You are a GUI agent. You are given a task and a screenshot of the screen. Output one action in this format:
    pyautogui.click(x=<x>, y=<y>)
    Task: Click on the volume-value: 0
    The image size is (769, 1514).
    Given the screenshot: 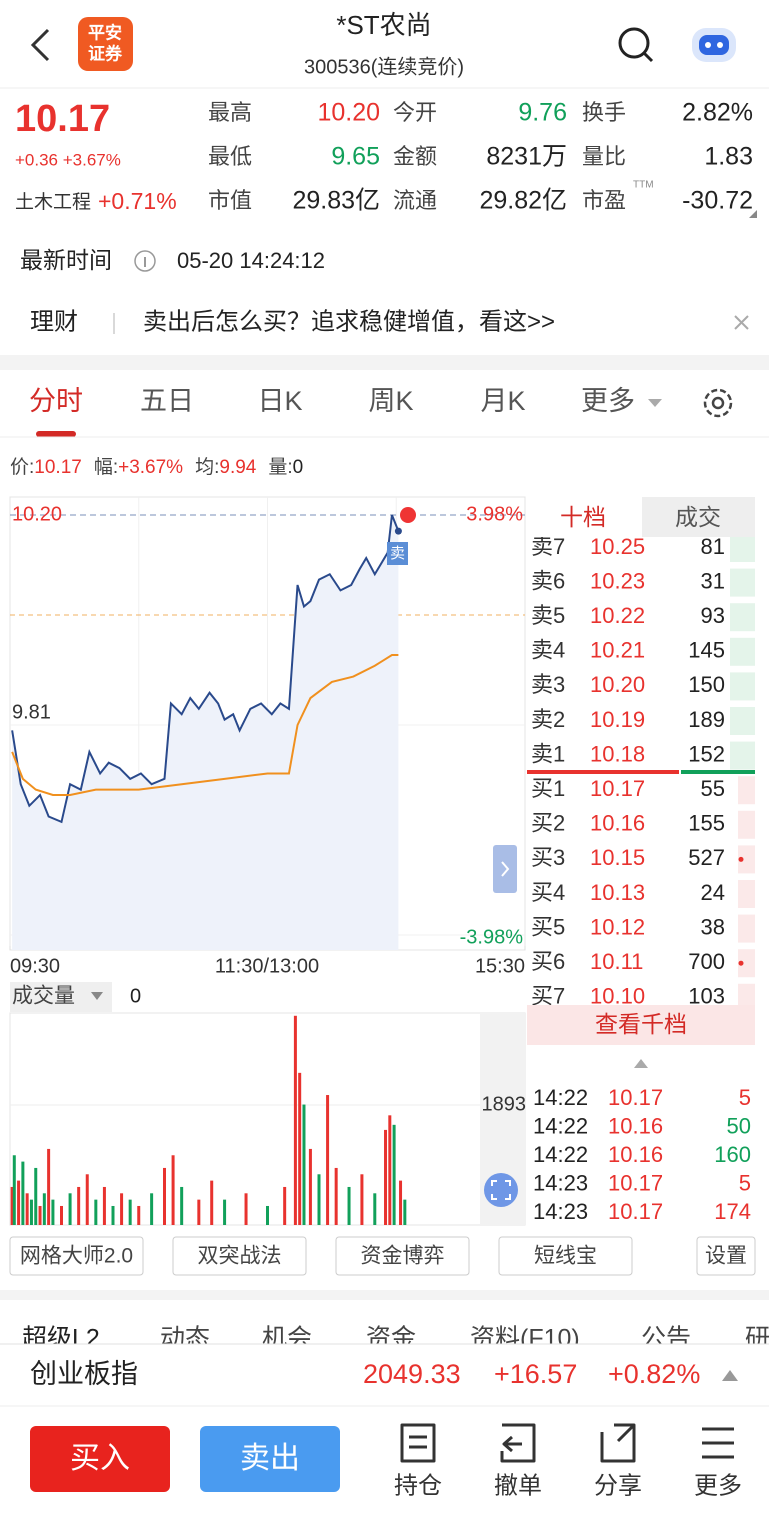 What is the action you would take?
    pyautogui.click(x=135, y=996)
    